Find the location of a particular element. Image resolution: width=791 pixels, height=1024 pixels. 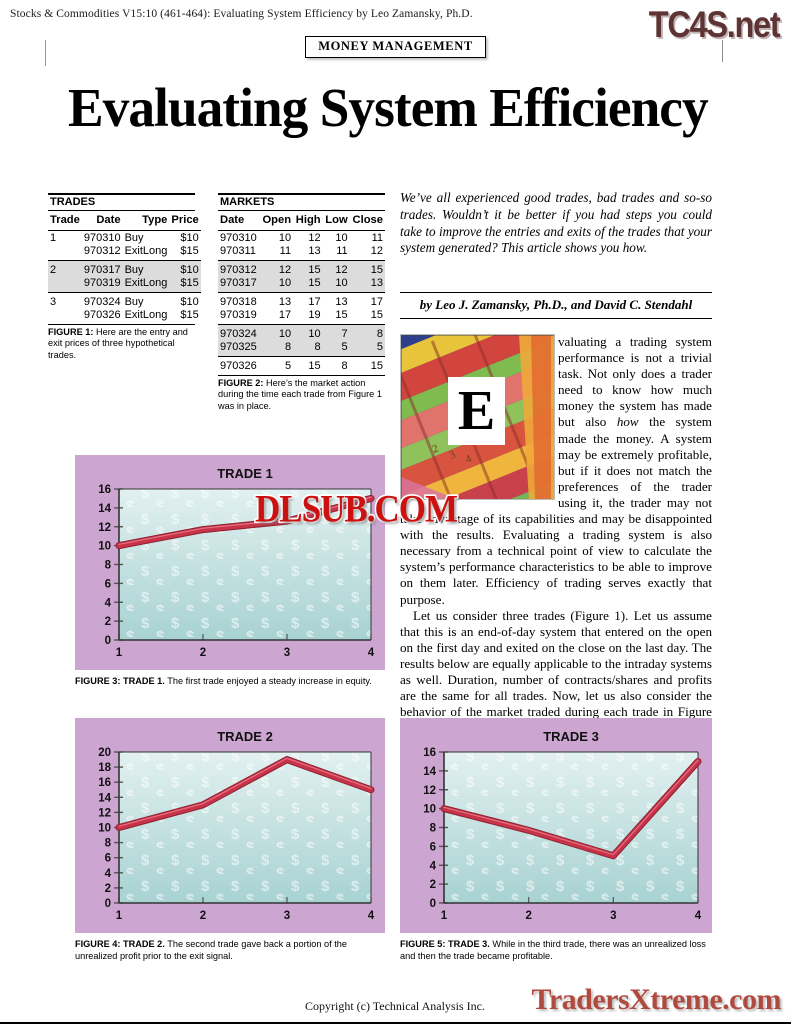

cell-open: 17 is located at coordinates (276, 316).